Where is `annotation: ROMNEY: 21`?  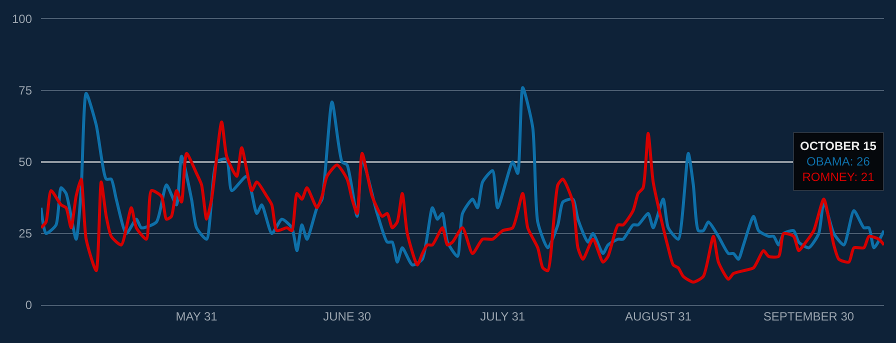
annotation: ROMNEY: 21 is located at coordinates (838, 177).